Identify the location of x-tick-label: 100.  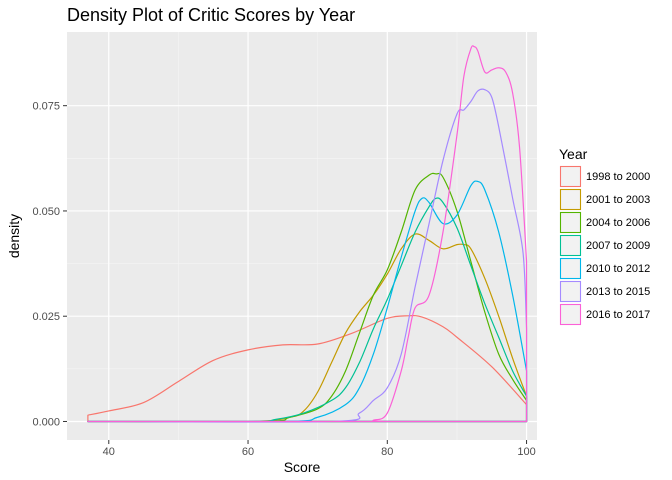
(526, 452).